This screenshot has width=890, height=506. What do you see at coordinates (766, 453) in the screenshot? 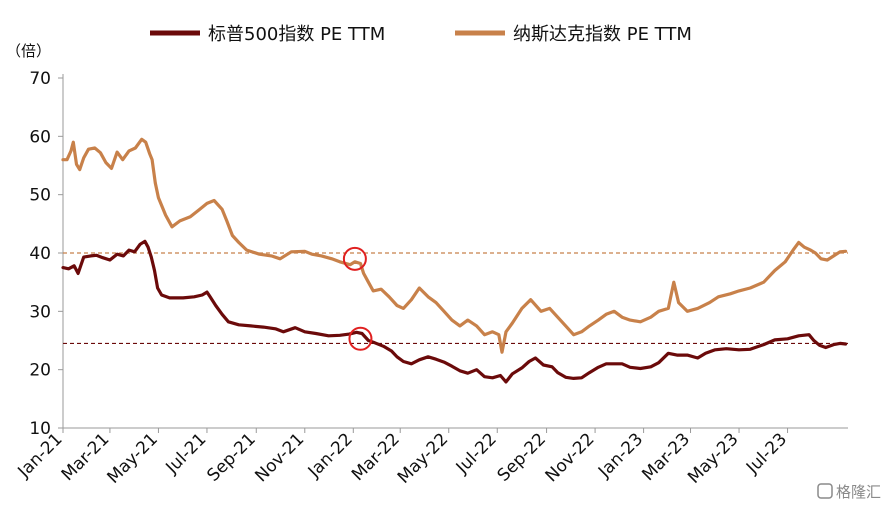
I see `x-tick-label: Jul-23` at bounding box center [766, 453].